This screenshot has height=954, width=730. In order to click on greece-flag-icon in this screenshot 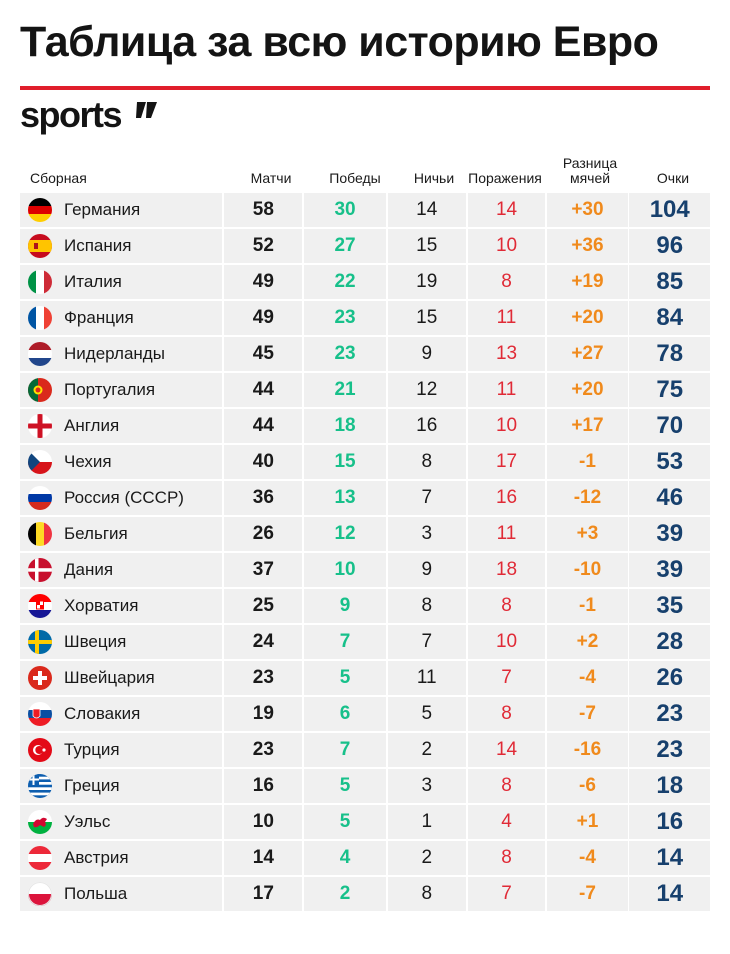, I will do `click(40, 786)`.